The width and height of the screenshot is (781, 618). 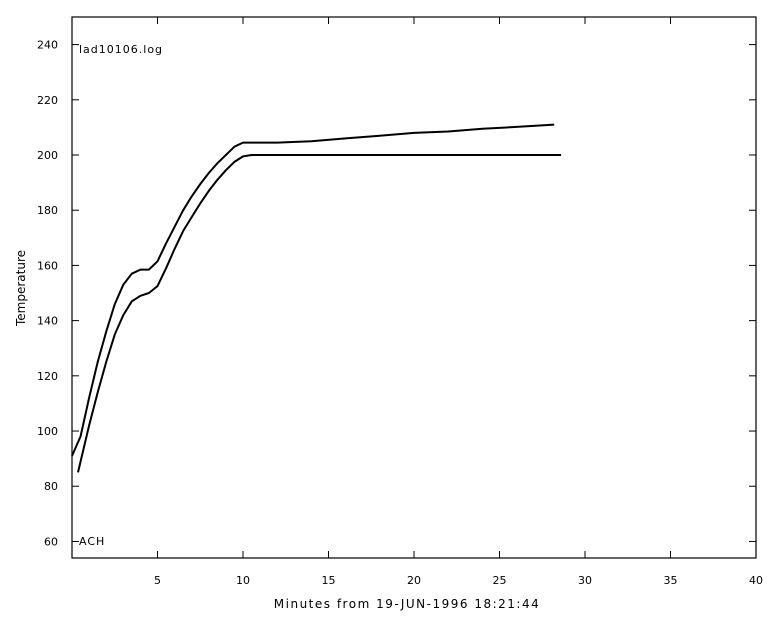 What do you see at coordinates (47, 265) in the screenshot?
I see `y-tick-label-5: 160` at bounding box center [47, 265].